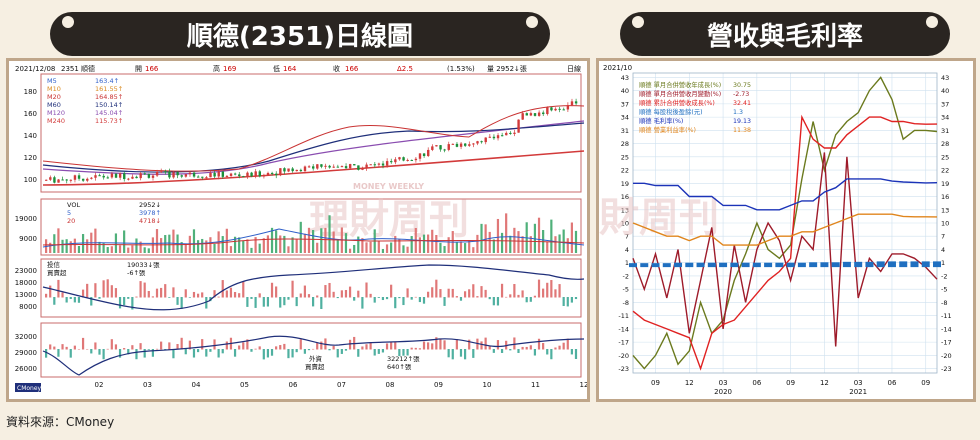 This screenshot has height=440, width=980. Describe the element at coordinates (150, 213) in the screenshot. I see `vol-legend-5-value: 3978↑` at that location.